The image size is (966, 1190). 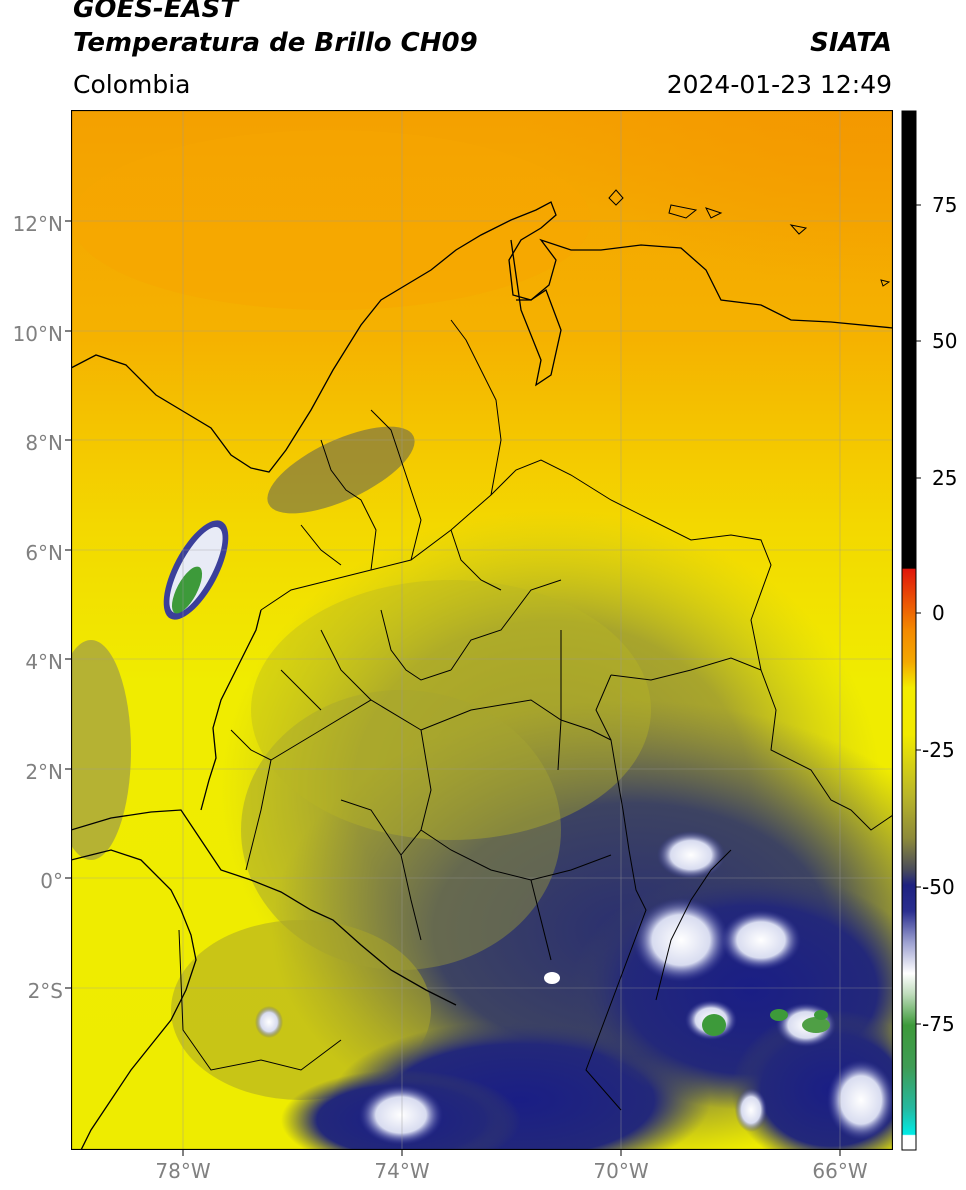 I want to click on cloud-edge-west, so click(x=101, y=750).